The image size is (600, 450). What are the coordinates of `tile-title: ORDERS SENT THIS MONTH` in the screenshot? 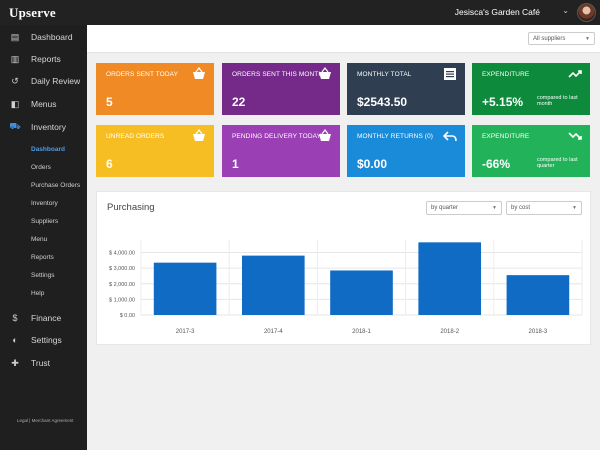 It's located at (278, 74).